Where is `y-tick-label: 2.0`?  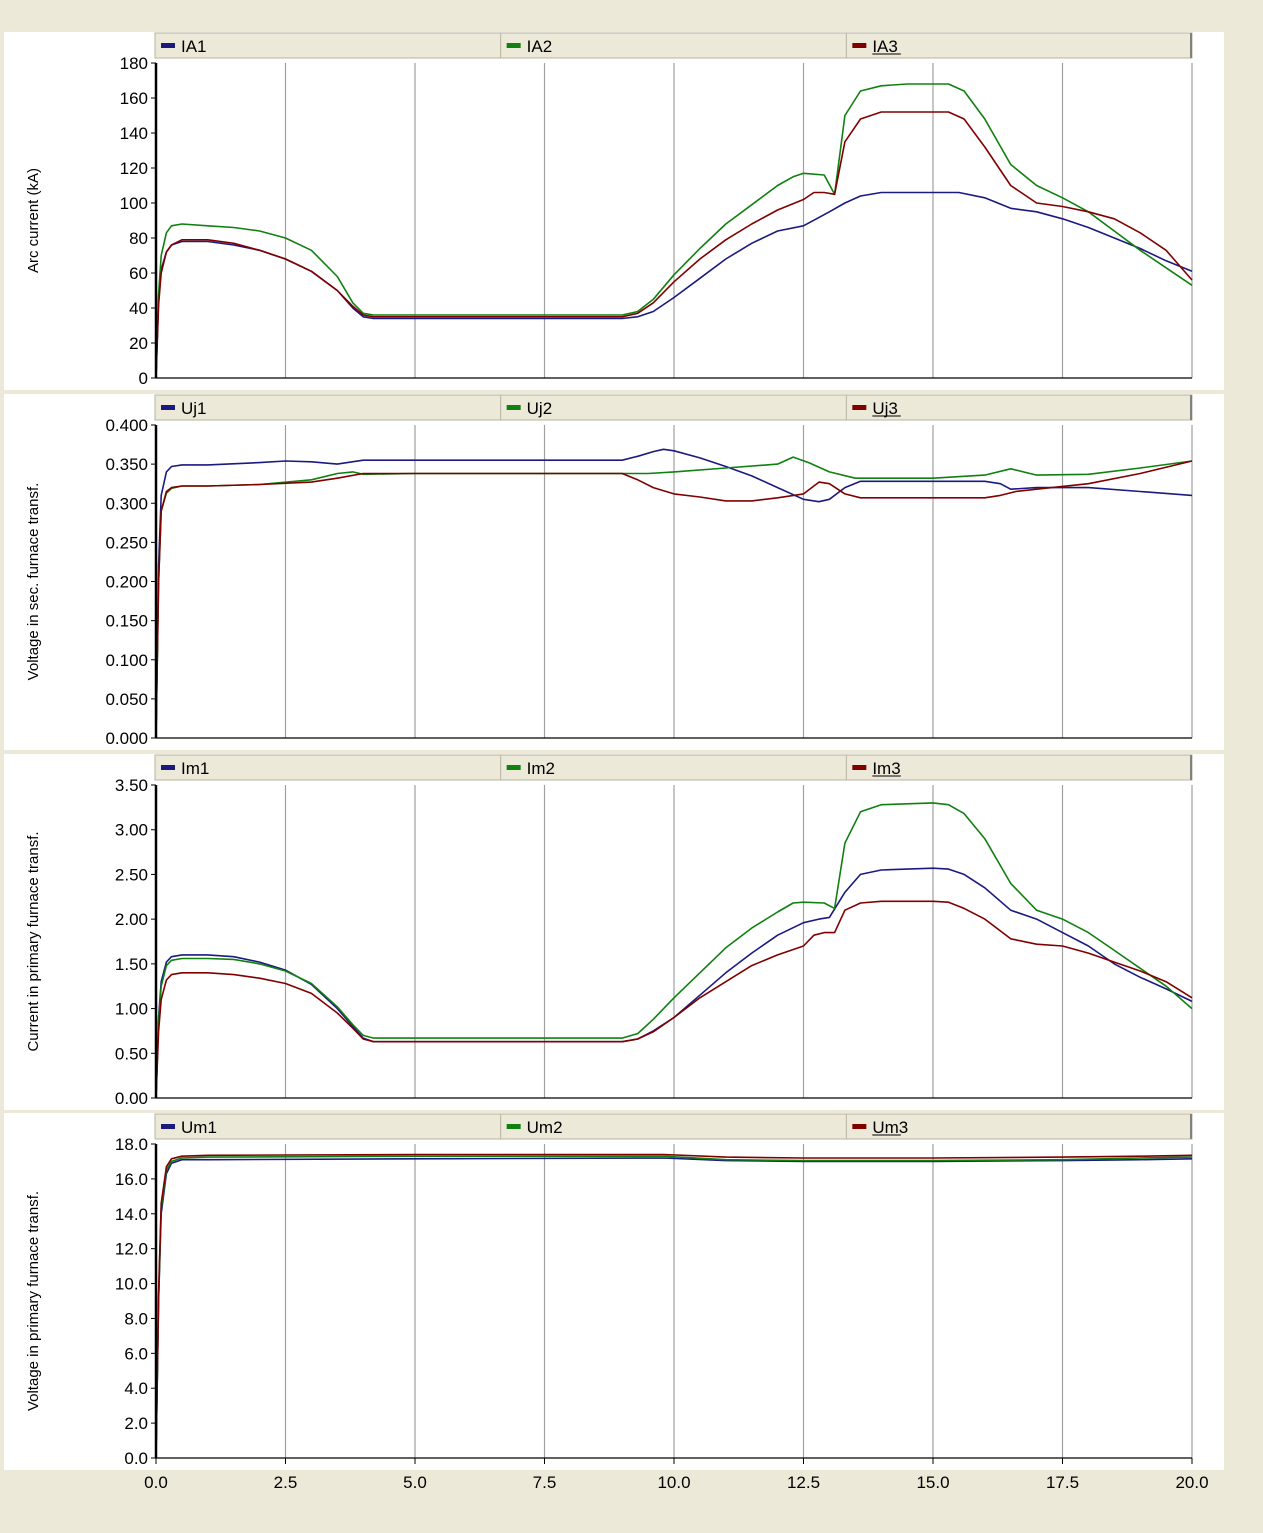 y-tick-label: 2.0 is located at coordinates (136, 1423).